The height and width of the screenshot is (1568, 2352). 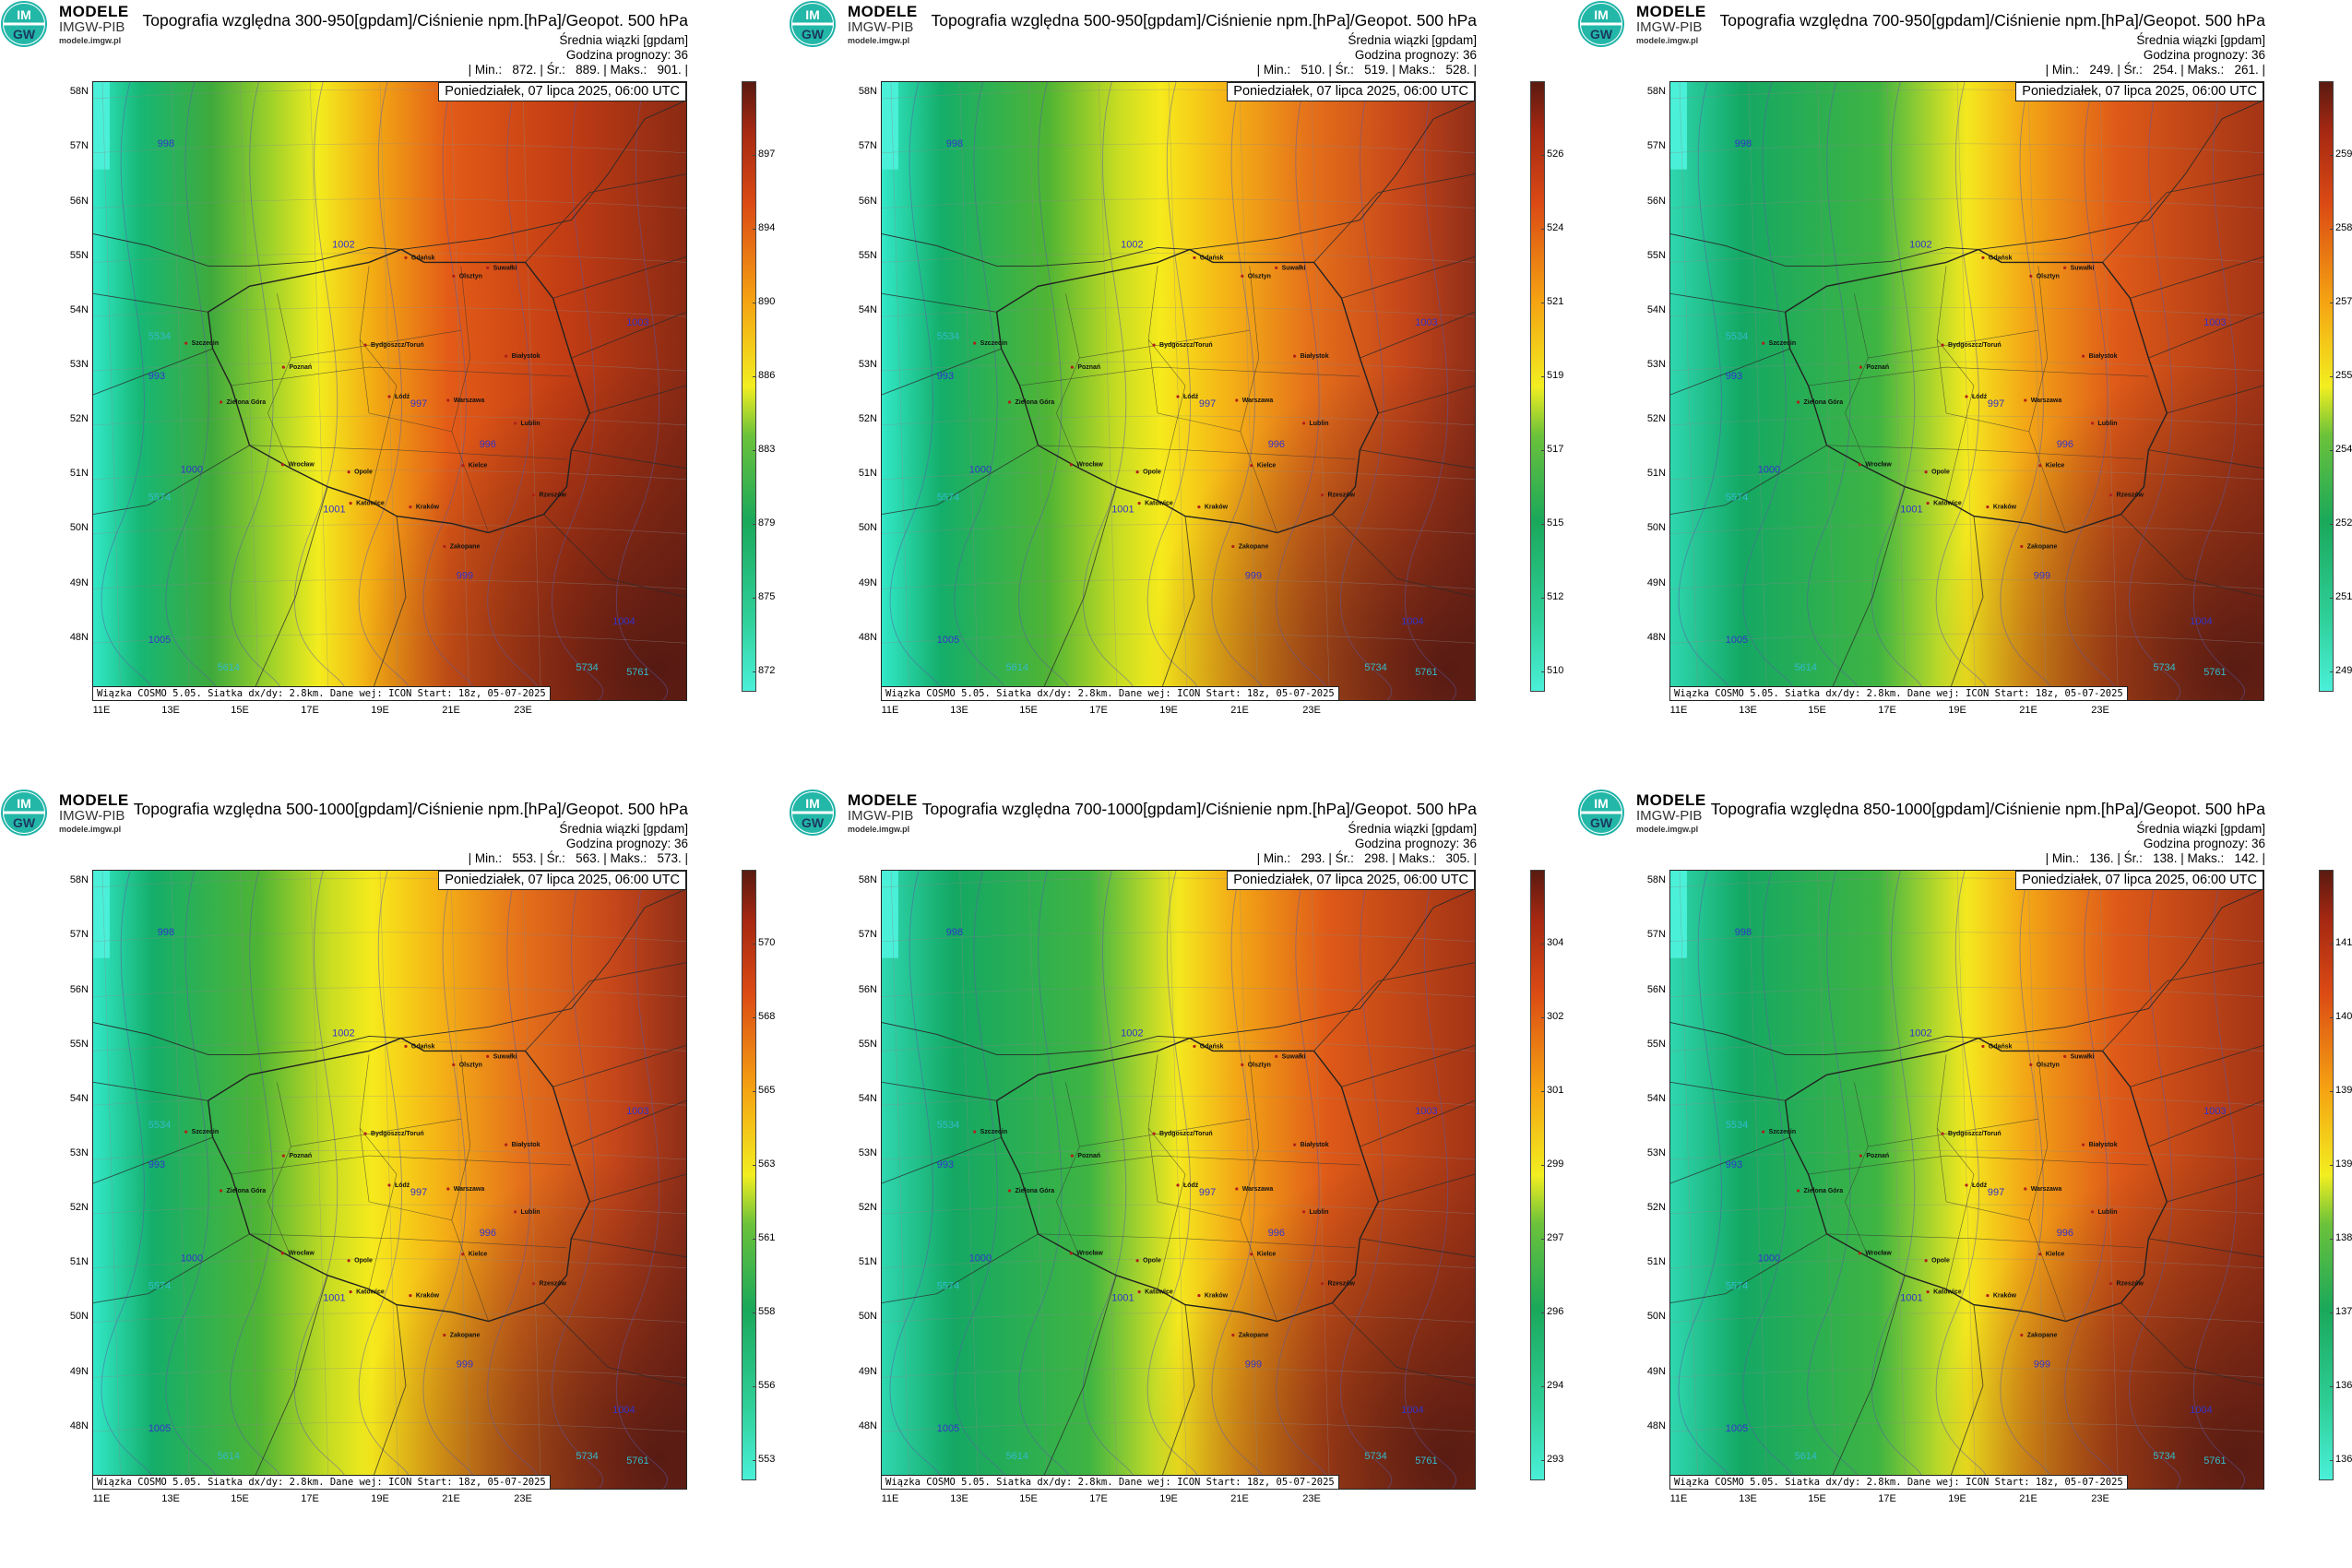 What do you see at coordinates (2042, 546) in the screenshot?
I see `city-label: Zakopane` at bounding box center [2042, 546].